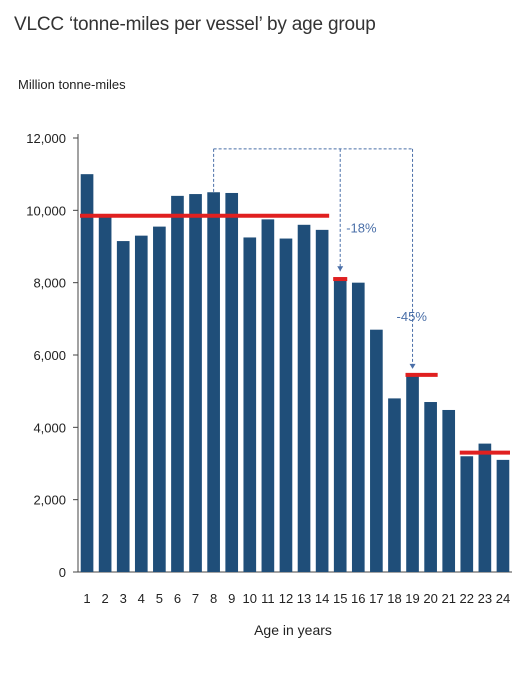  Describe the element at coordinates (322, 598) in the screenshot. I see `x-tick-label: 14` at that location.